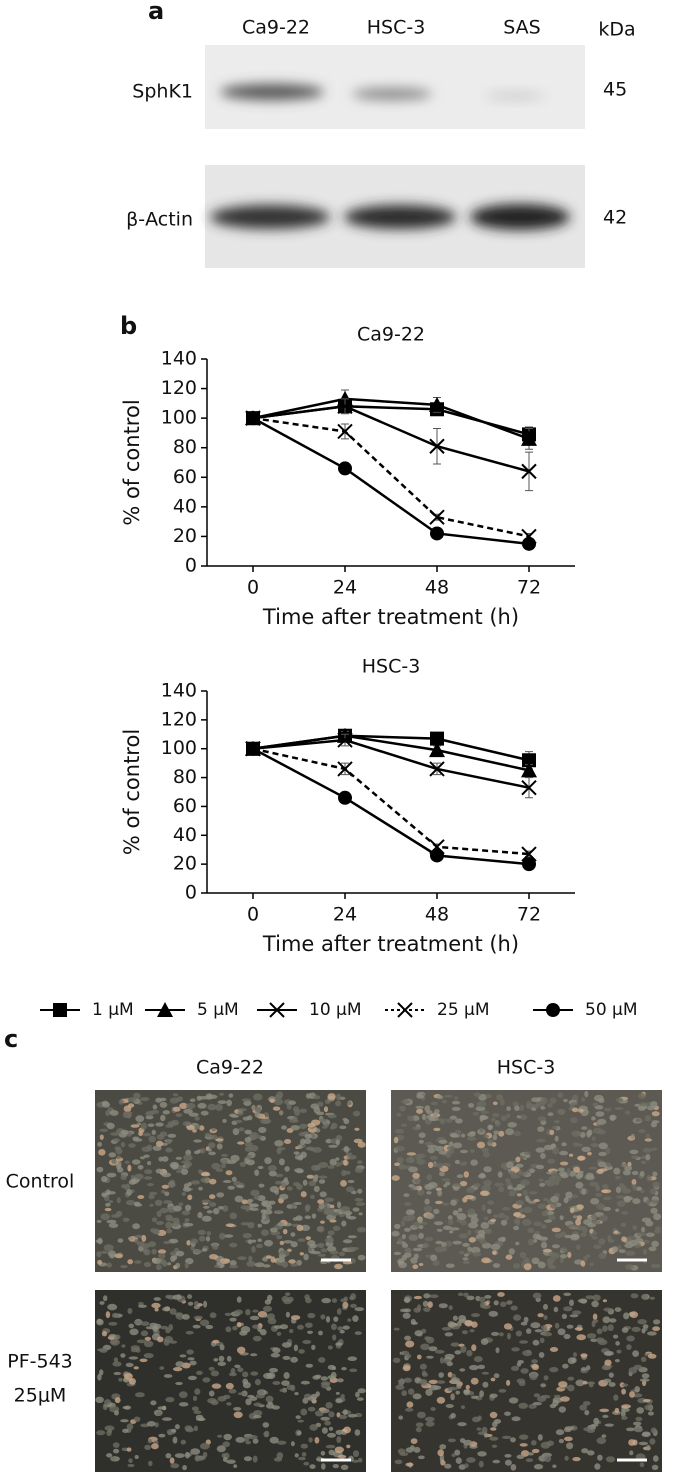  I want to click on series-line, so click(391, 801).